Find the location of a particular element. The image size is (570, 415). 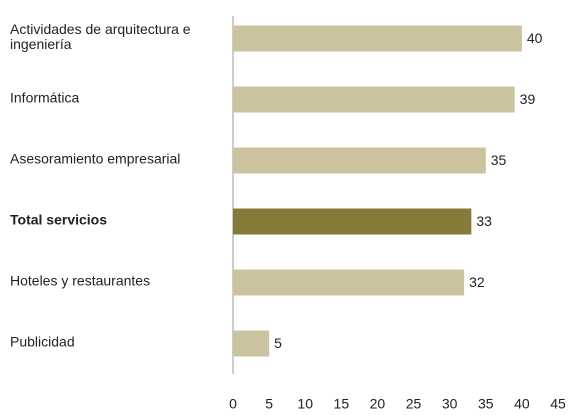

x-tick-label: 5 is located at coordinates (269, 404).